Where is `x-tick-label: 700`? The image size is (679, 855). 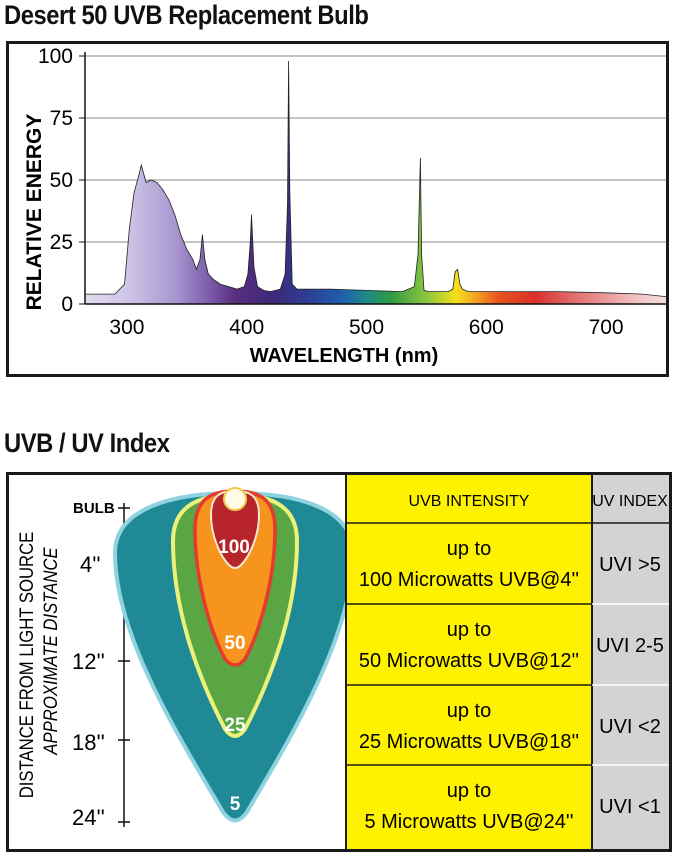 x-tick-label: 700 is located at coordinates (606, 327).